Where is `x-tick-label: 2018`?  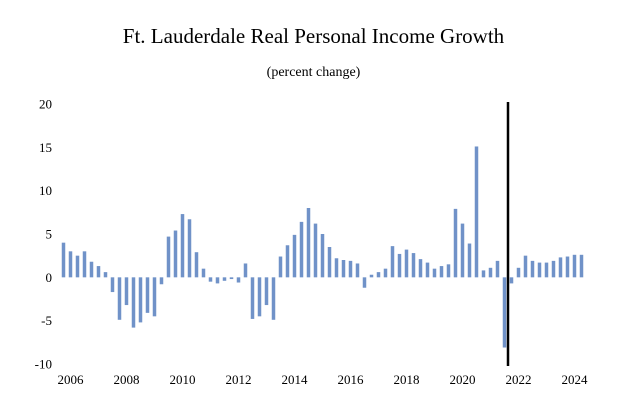 x-tick-label: 2018 is located at coordinates (407, 379).